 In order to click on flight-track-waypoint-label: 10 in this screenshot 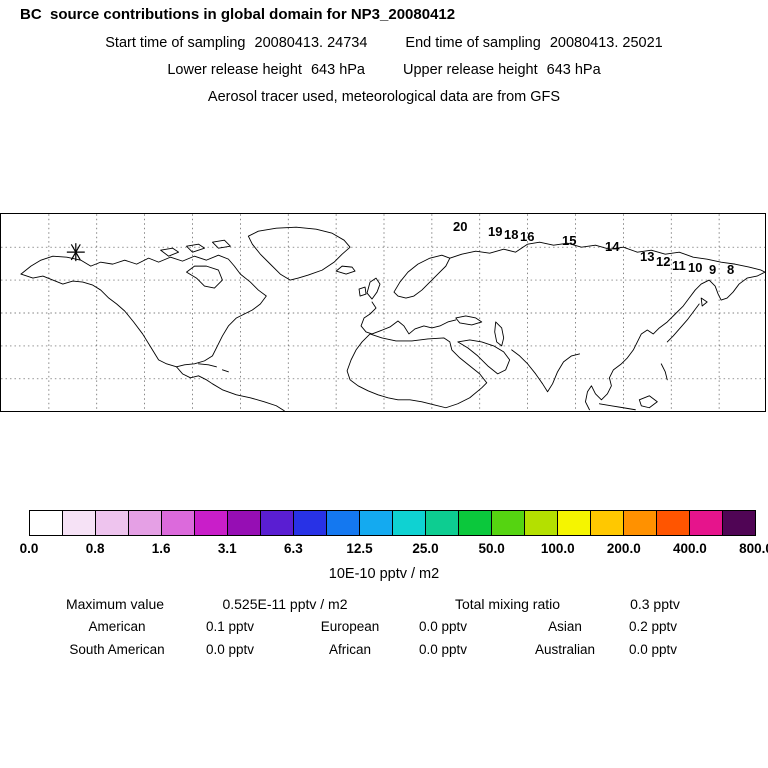, I will do `click(695, 267)`.